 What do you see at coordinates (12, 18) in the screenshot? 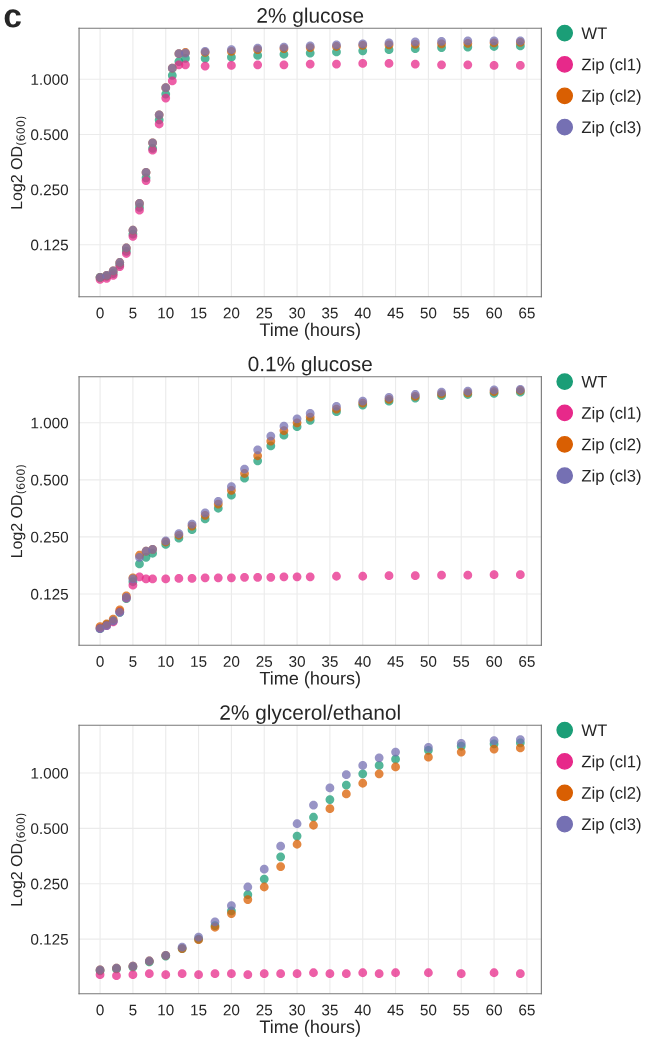
I see `text: c` at bounding box center [12, 18].